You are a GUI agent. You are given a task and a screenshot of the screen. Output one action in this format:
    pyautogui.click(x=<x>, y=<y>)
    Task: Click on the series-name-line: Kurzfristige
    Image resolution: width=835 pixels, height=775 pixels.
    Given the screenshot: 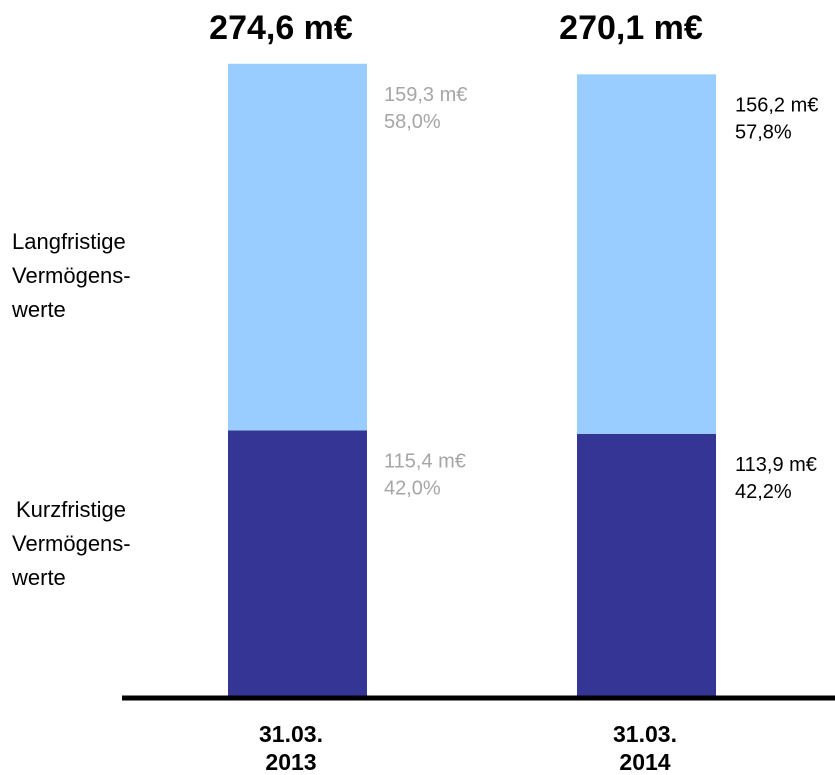 What is the action you would take?
    pyautogui.click(x=71, y=509)
    